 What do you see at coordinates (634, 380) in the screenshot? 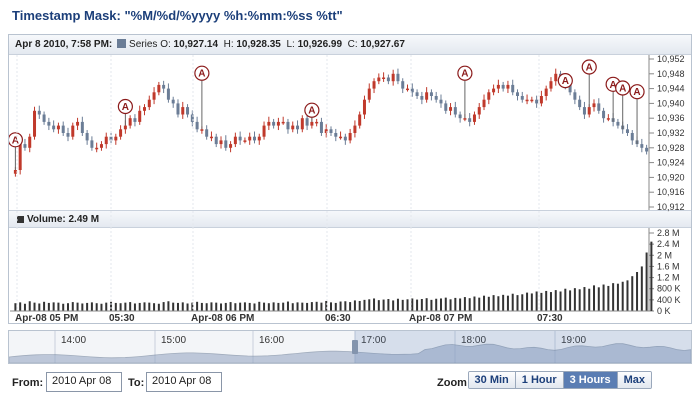
I see `zoom-max-button: Max` at bounding box center [634, 380].